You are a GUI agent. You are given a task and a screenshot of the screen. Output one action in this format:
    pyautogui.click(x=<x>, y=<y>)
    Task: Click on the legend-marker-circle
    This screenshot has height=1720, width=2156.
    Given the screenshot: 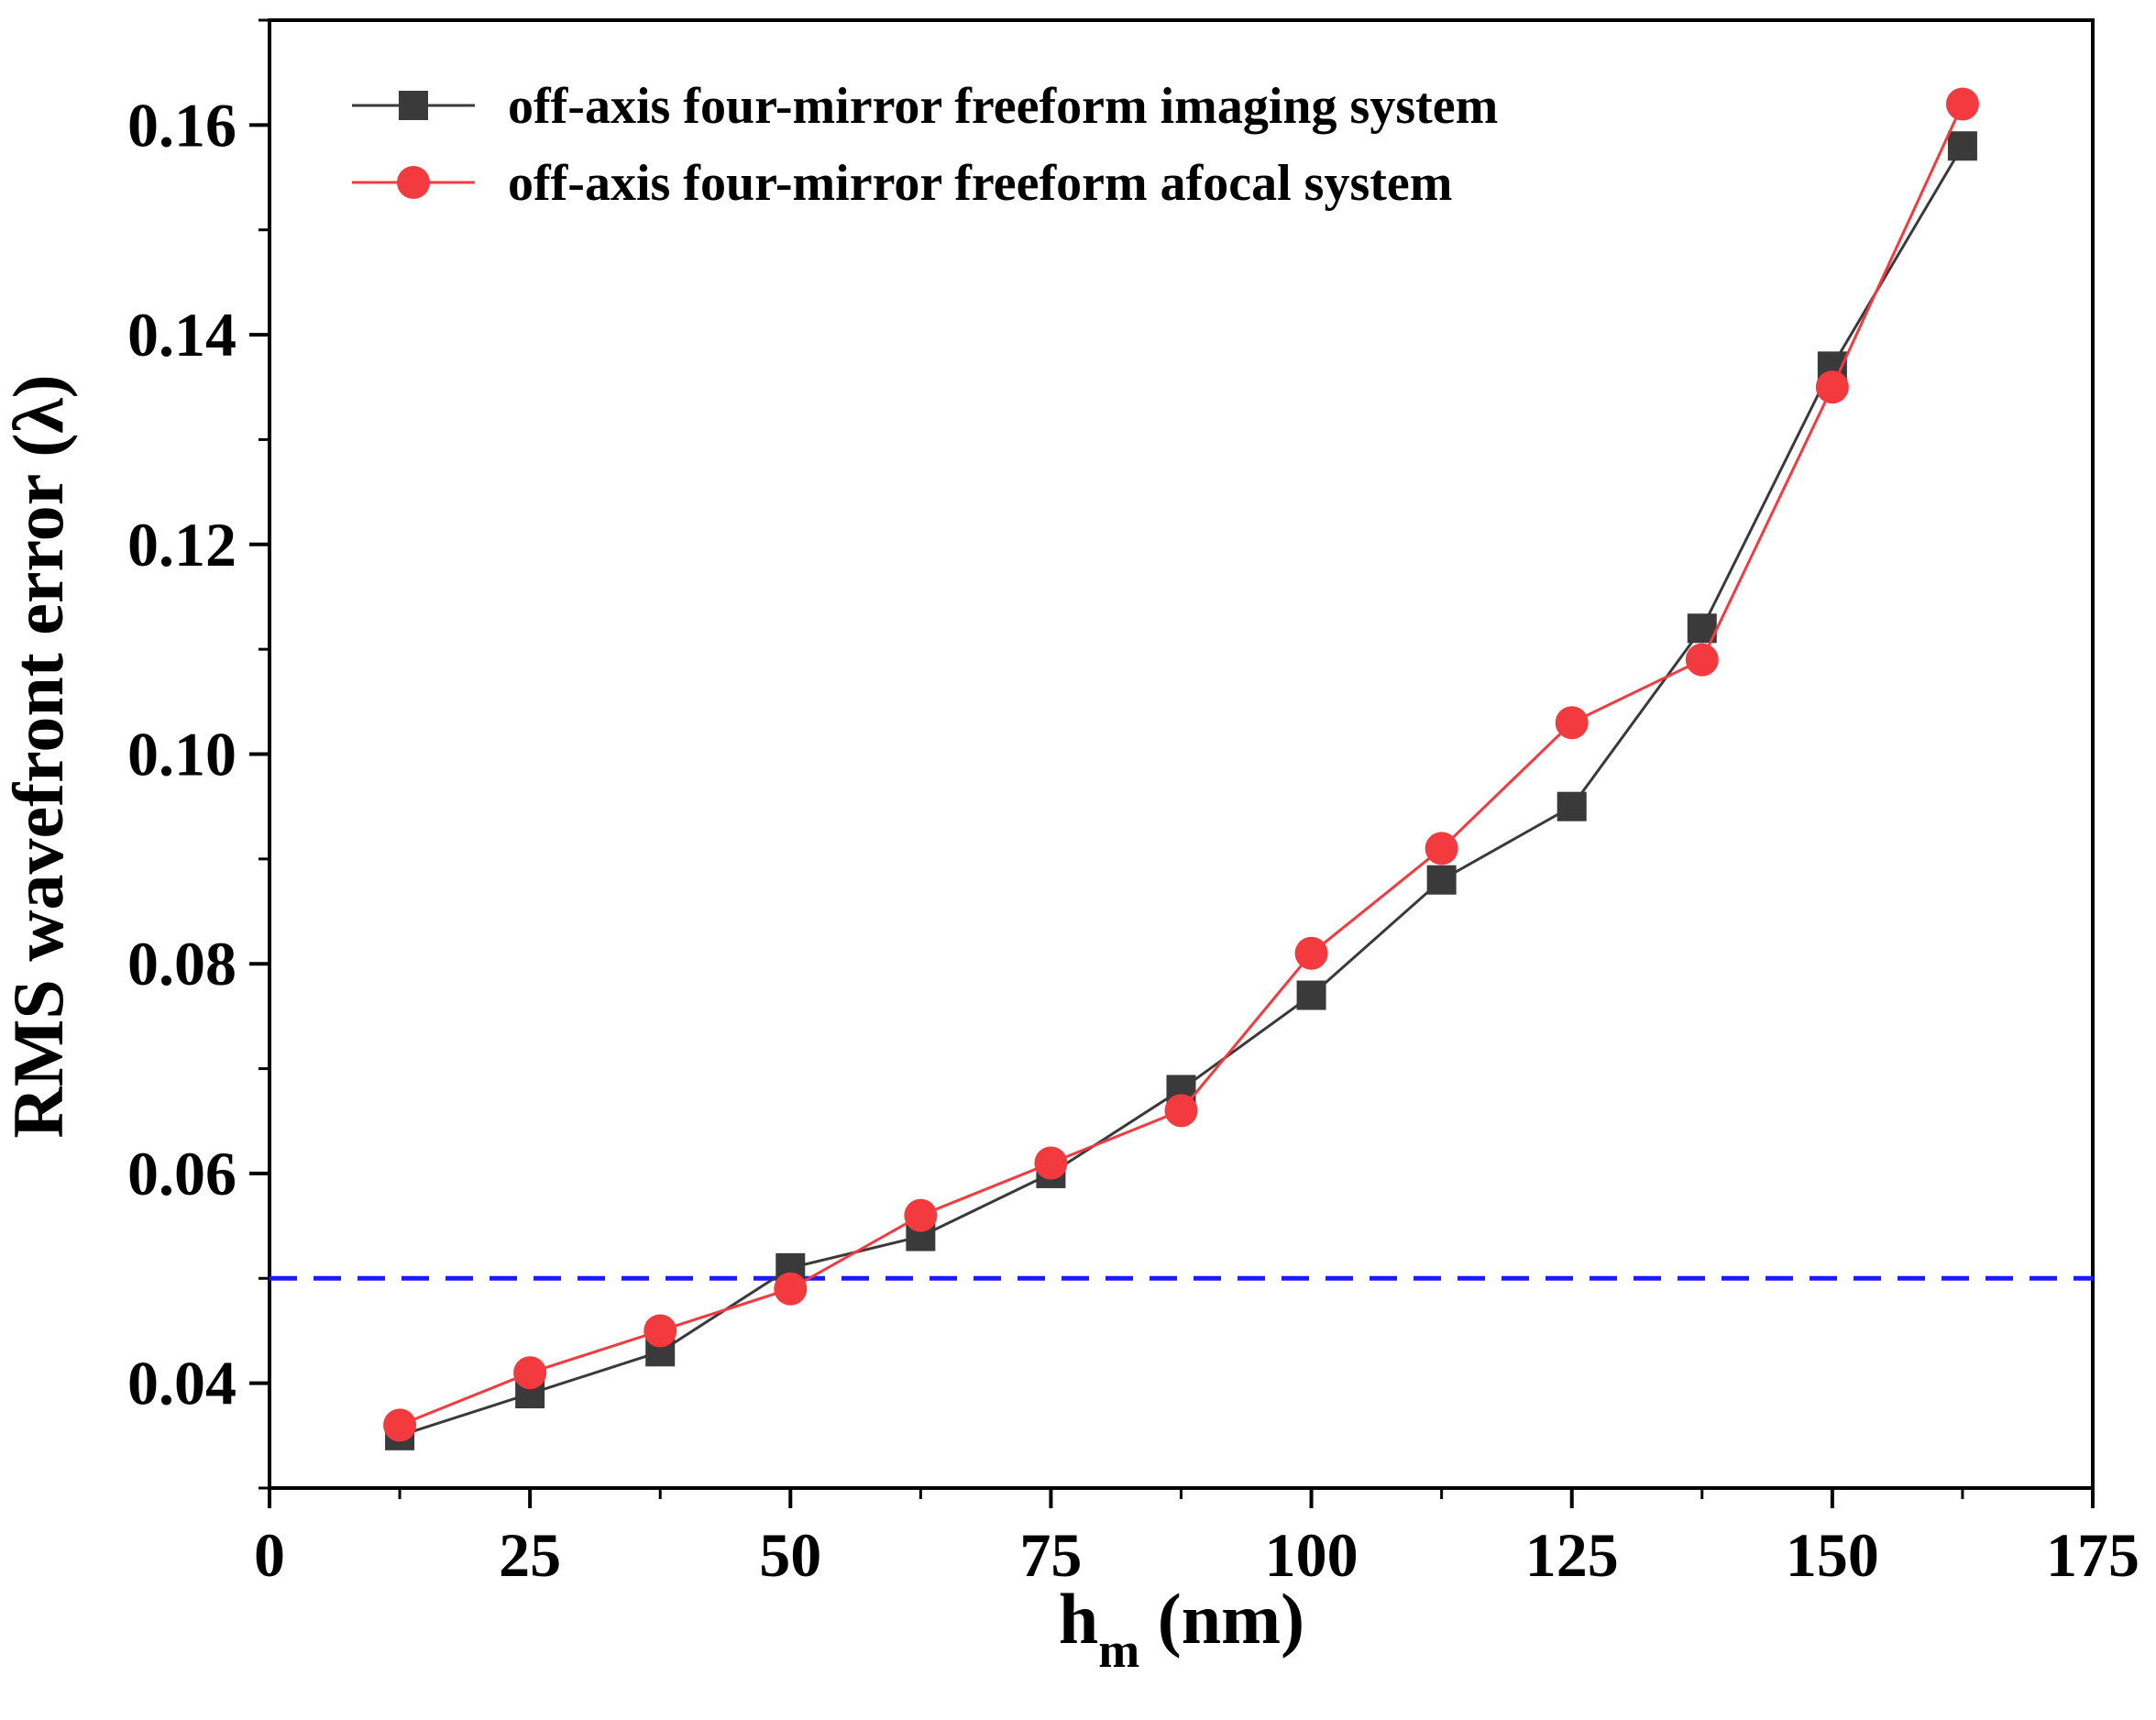 What is the action you would take?
    pyautogui.click(x=413, y=182)
    